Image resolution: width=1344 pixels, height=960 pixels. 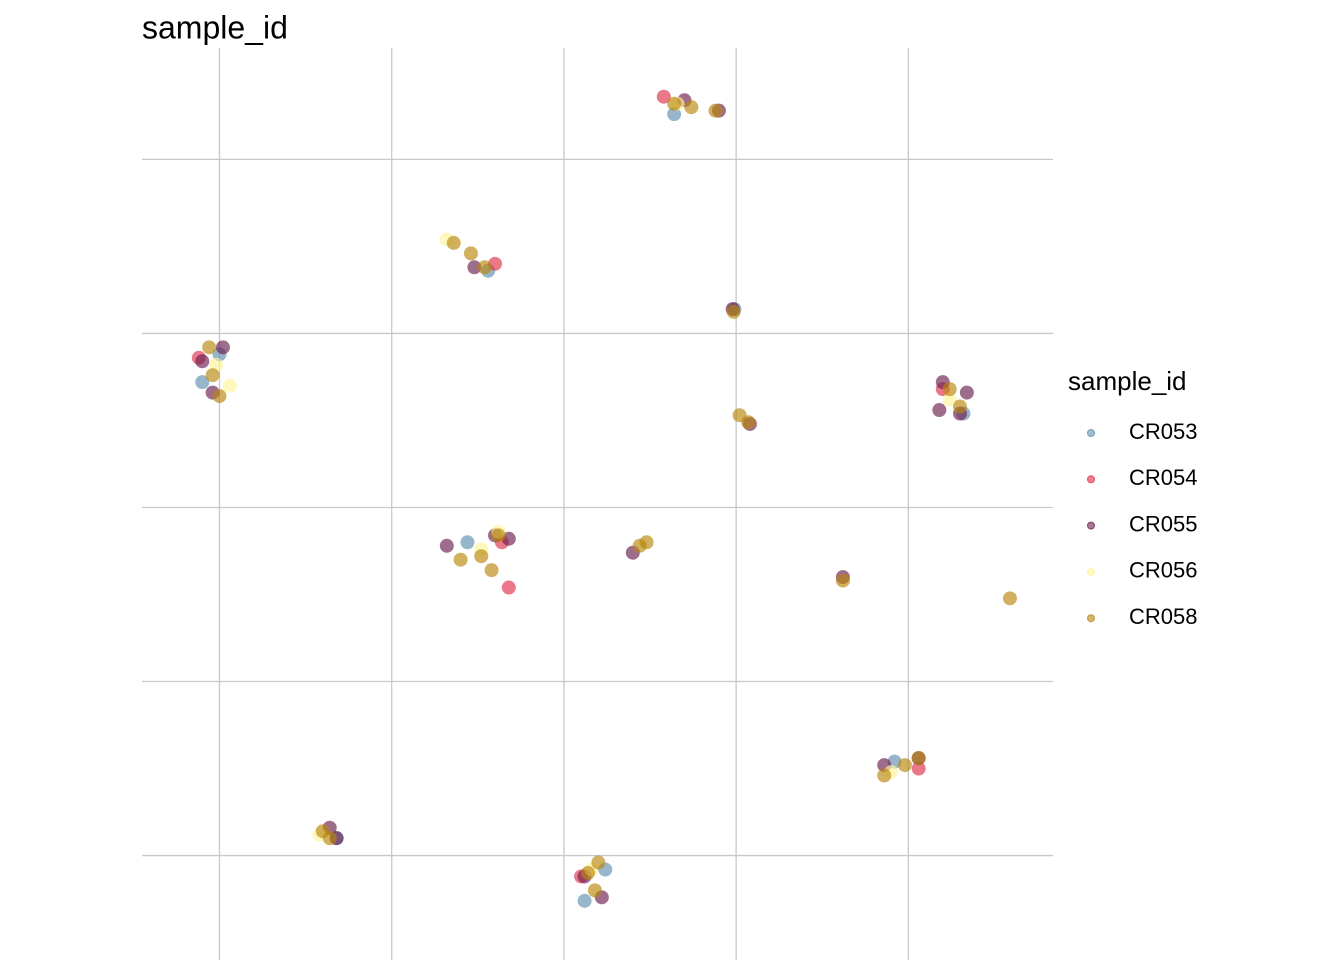 I want to click on legend-label: CR054, so click(x=1163, y=477).